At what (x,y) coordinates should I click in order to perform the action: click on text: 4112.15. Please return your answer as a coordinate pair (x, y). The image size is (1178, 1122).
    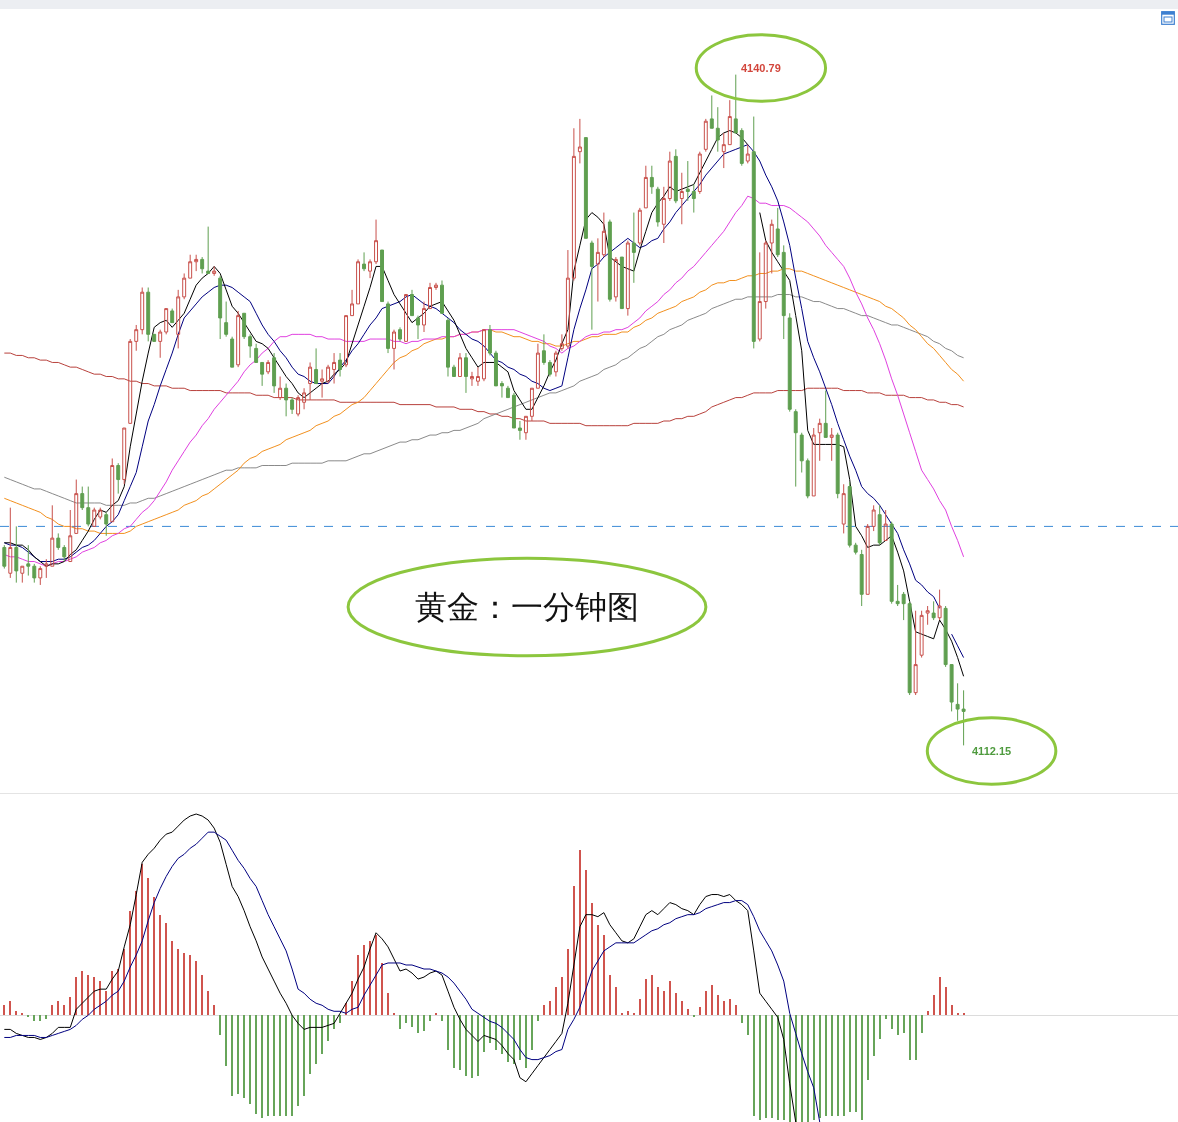
    Looking at the image, I should click on (992, 751).